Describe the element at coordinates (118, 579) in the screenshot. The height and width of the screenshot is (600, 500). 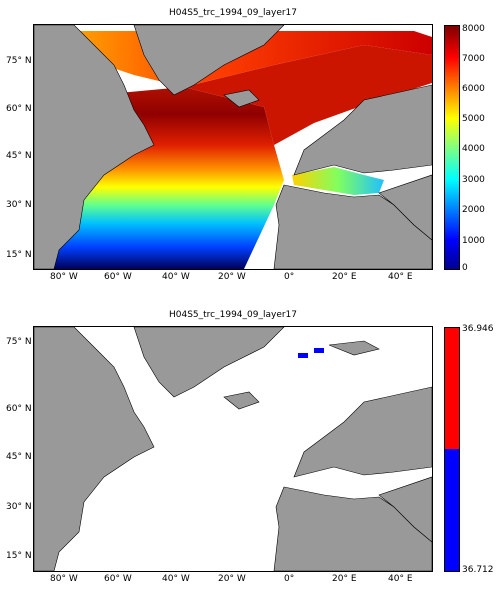
I see `bottom-lon-label-60w: 60° W` at that location.